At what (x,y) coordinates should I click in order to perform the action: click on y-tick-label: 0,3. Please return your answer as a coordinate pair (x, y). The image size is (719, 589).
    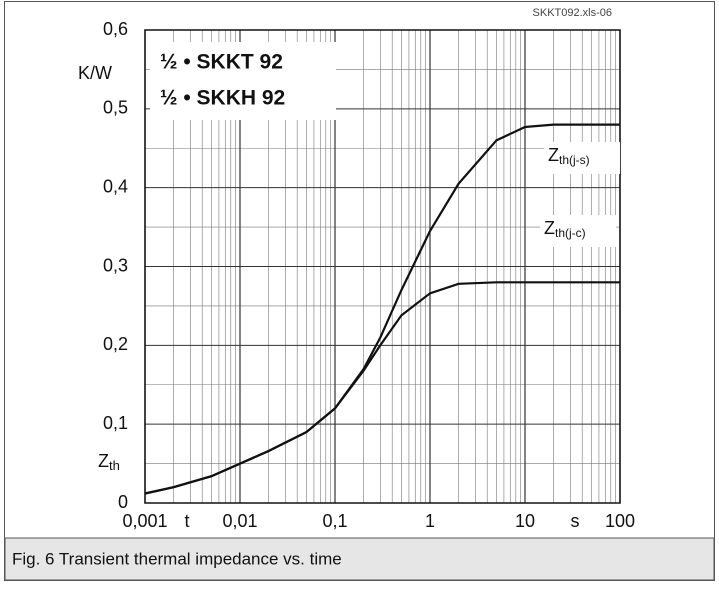
    Looking at the image, I should click on (115, 265).